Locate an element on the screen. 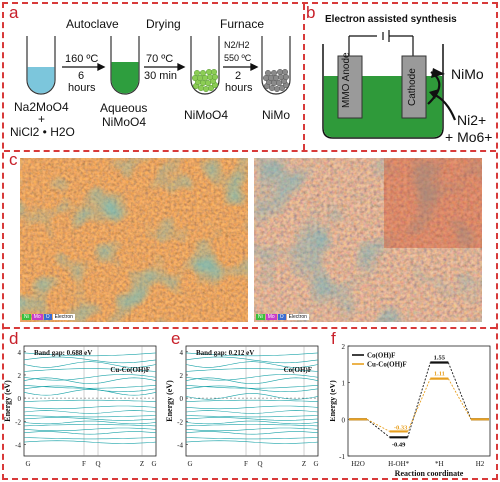 The width and height of the screenshot is (500, 482). x-axis-title: Reaction coordinate is located at coordinates (429, 473).